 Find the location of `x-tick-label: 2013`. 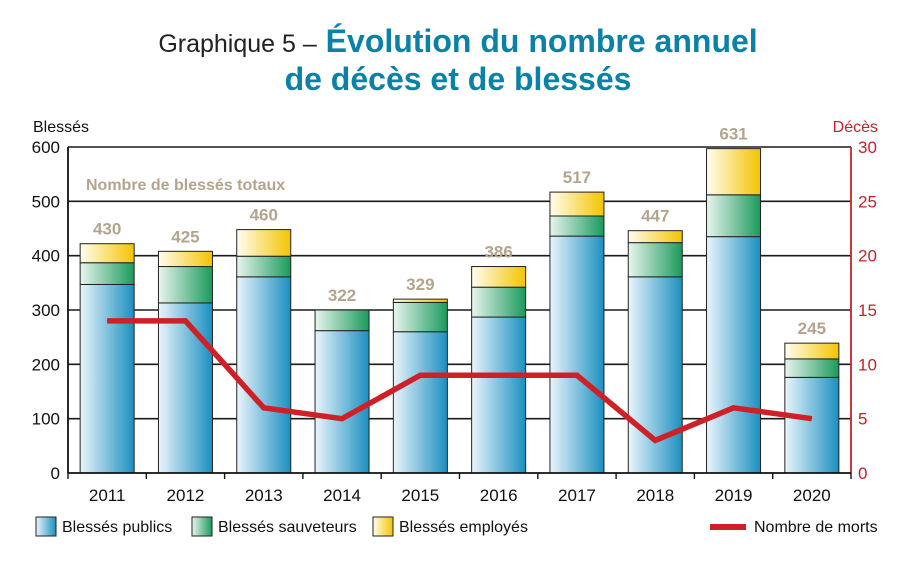

x-tick-label: 2013 is located at coordinates (264, 495).